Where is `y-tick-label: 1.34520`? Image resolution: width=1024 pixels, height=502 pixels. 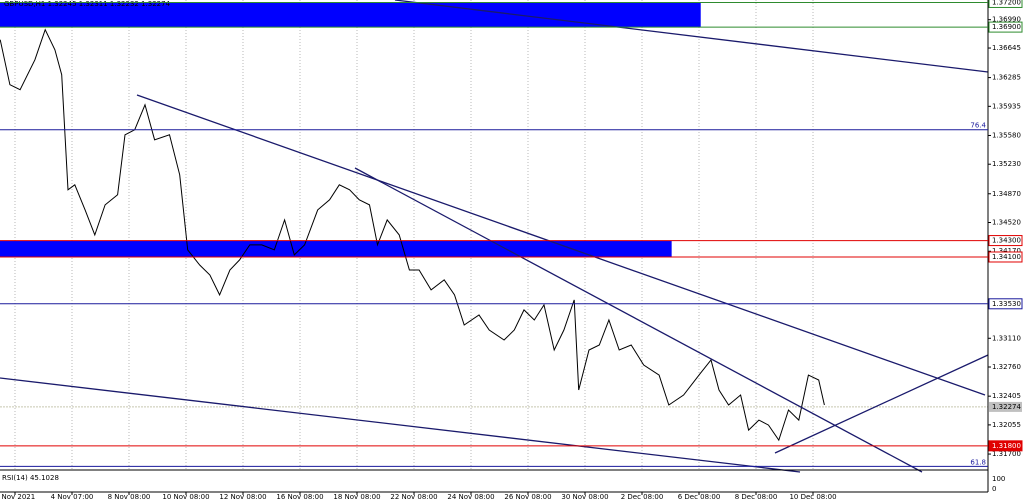
y-tick-label: 1.34520 is located at coordinates (1006, 223).